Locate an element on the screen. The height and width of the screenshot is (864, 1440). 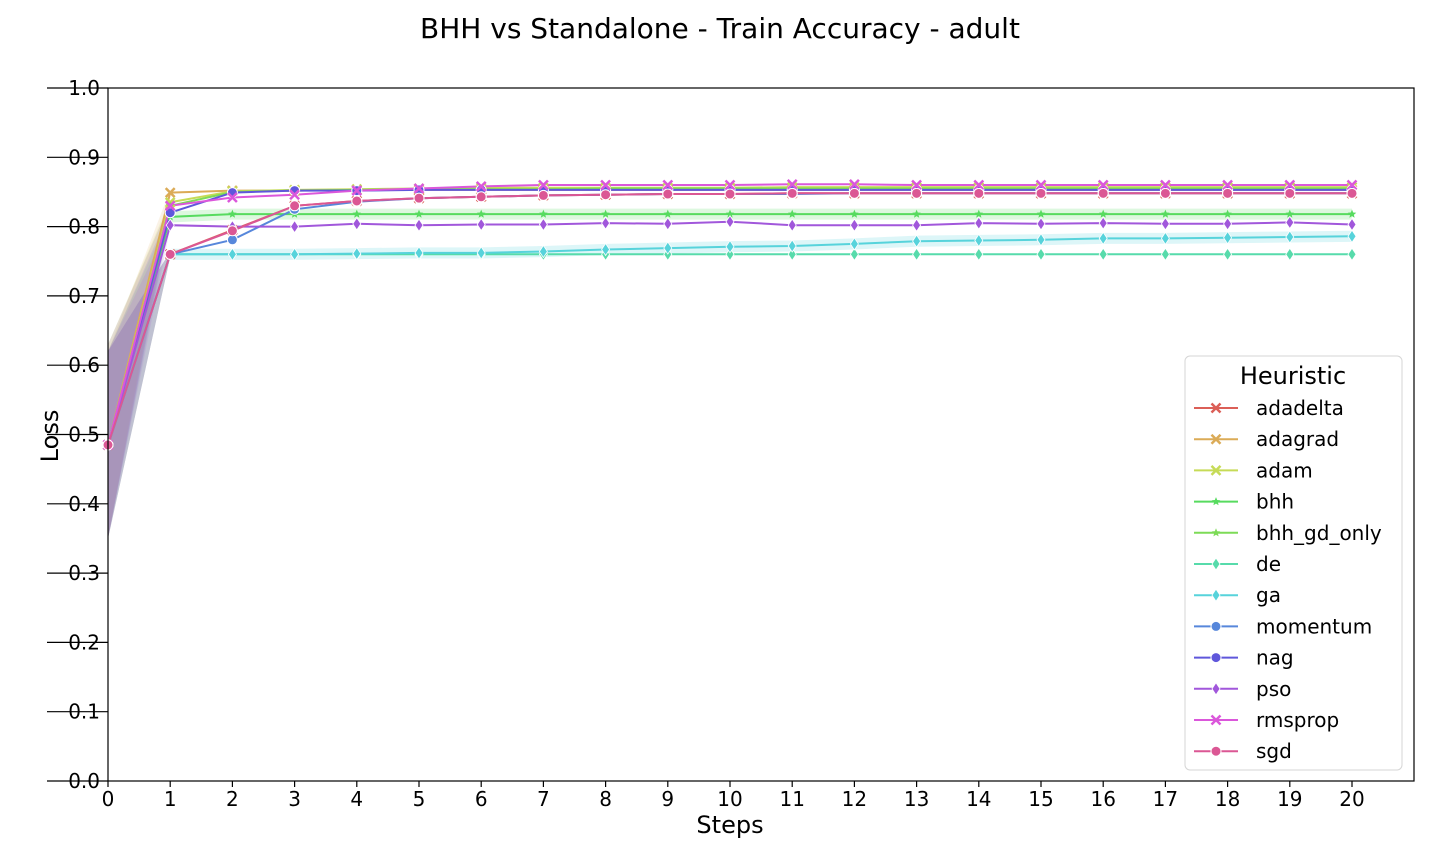
legend-marker-adam is located at coordinates (1216, 470).